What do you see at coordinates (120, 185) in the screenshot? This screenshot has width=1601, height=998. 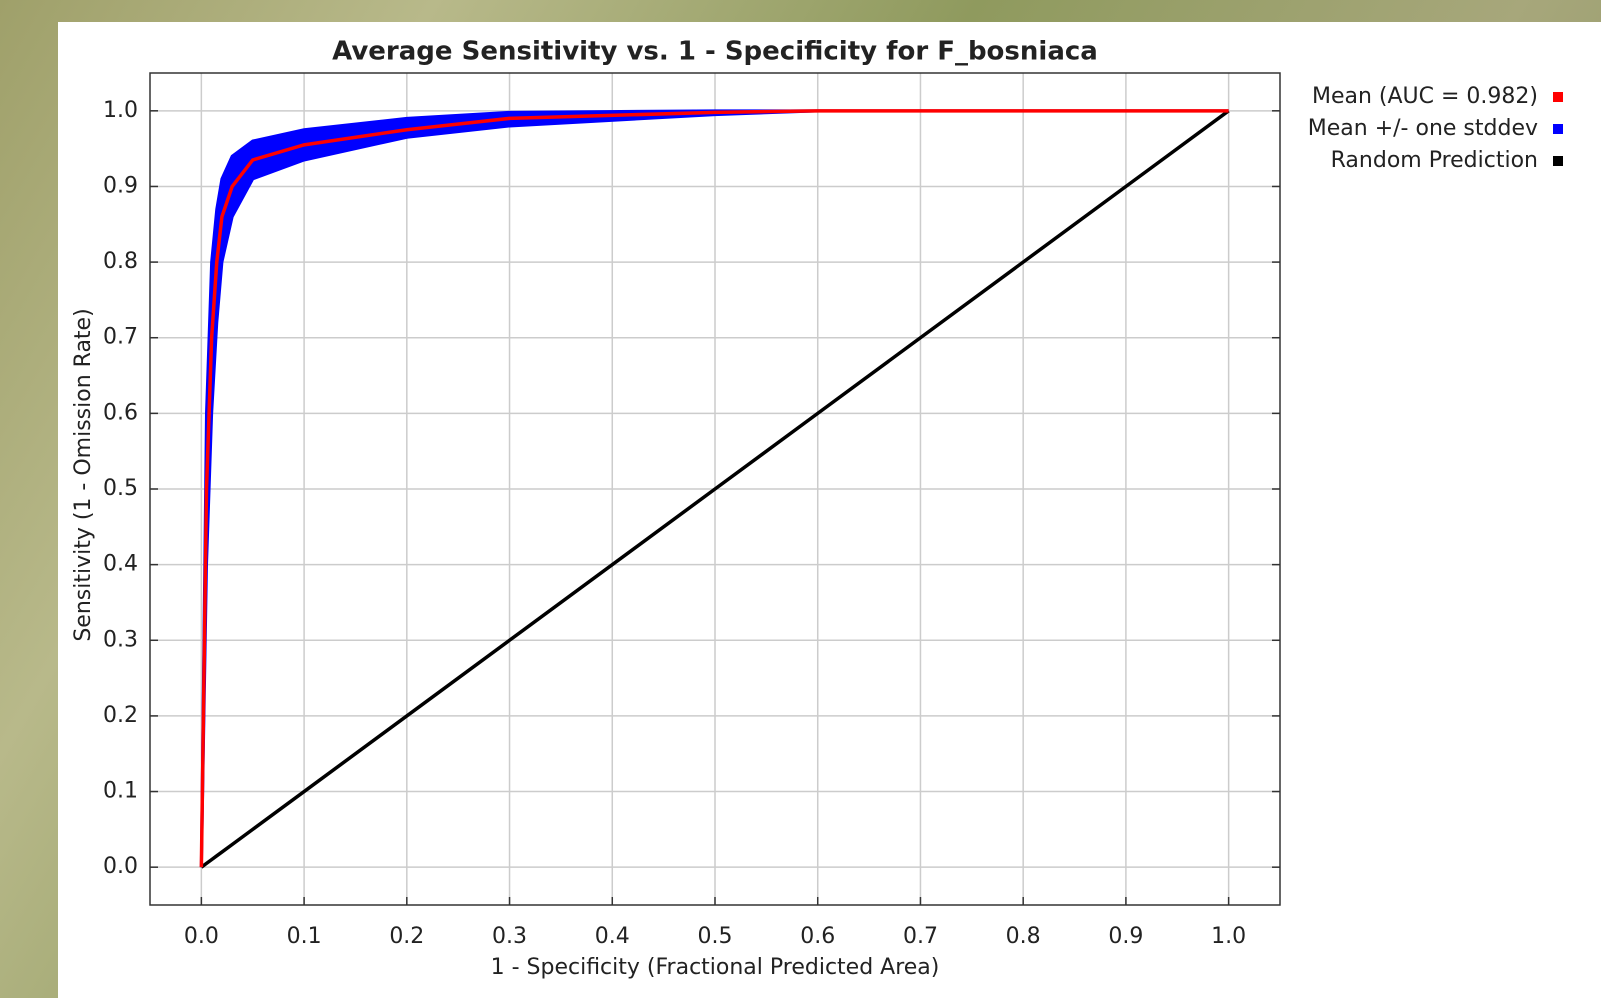 I see `y-tick-label: 0.9` at bounding box center [120, 185].